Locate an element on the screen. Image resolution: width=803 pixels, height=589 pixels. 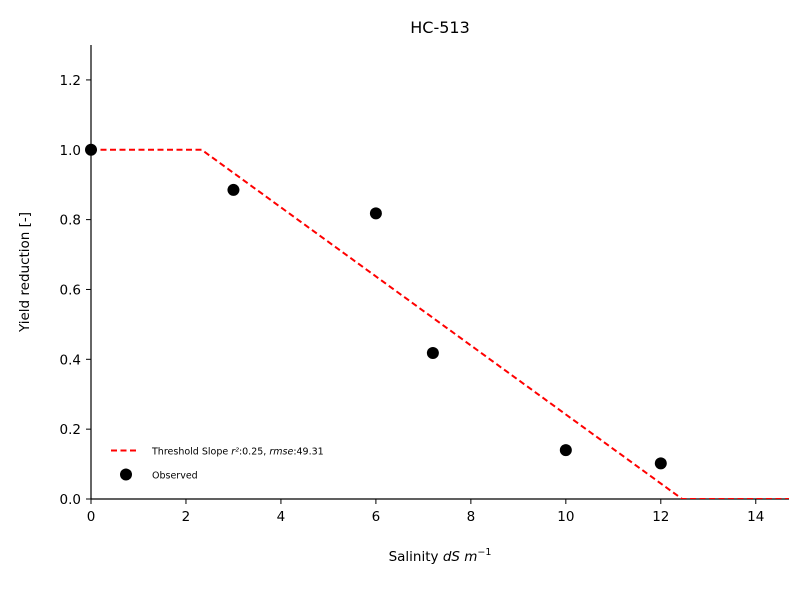
legend-marker-swatch is located at coordinates (126, 474).